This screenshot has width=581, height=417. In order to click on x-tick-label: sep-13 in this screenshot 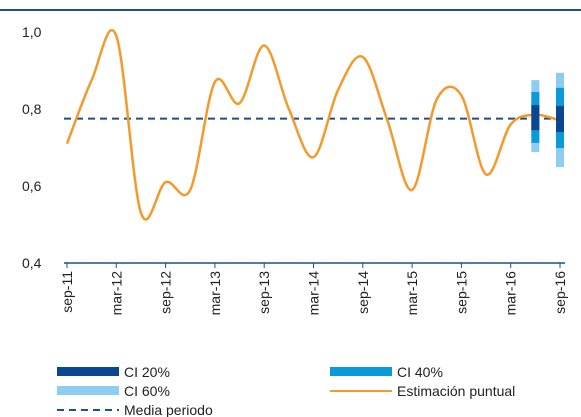, I will do `click(264, 292)`.